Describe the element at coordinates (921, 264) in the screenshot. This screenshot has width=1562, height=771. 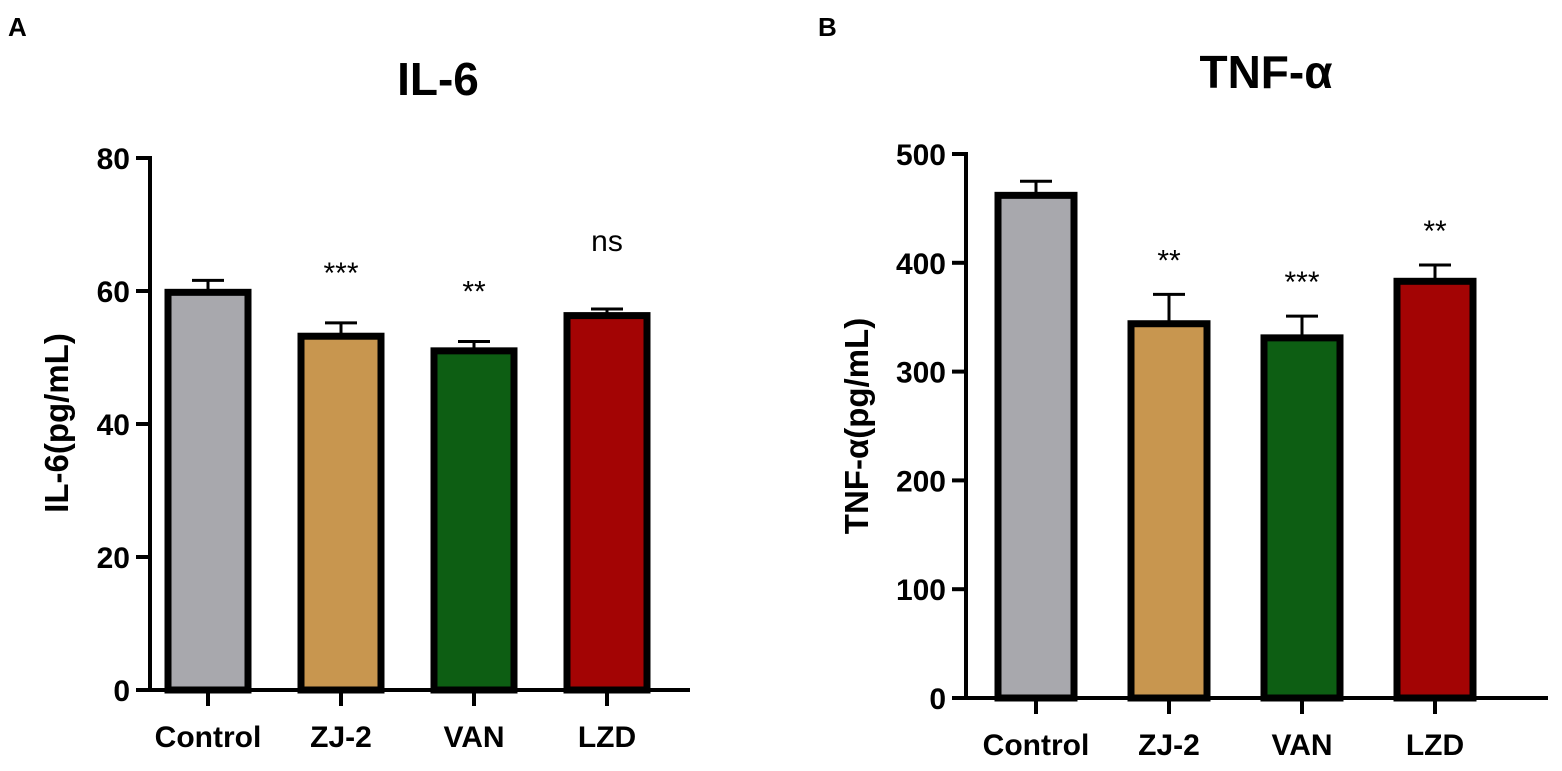
I see `panel-b-y-tick-label: 400` at that location.